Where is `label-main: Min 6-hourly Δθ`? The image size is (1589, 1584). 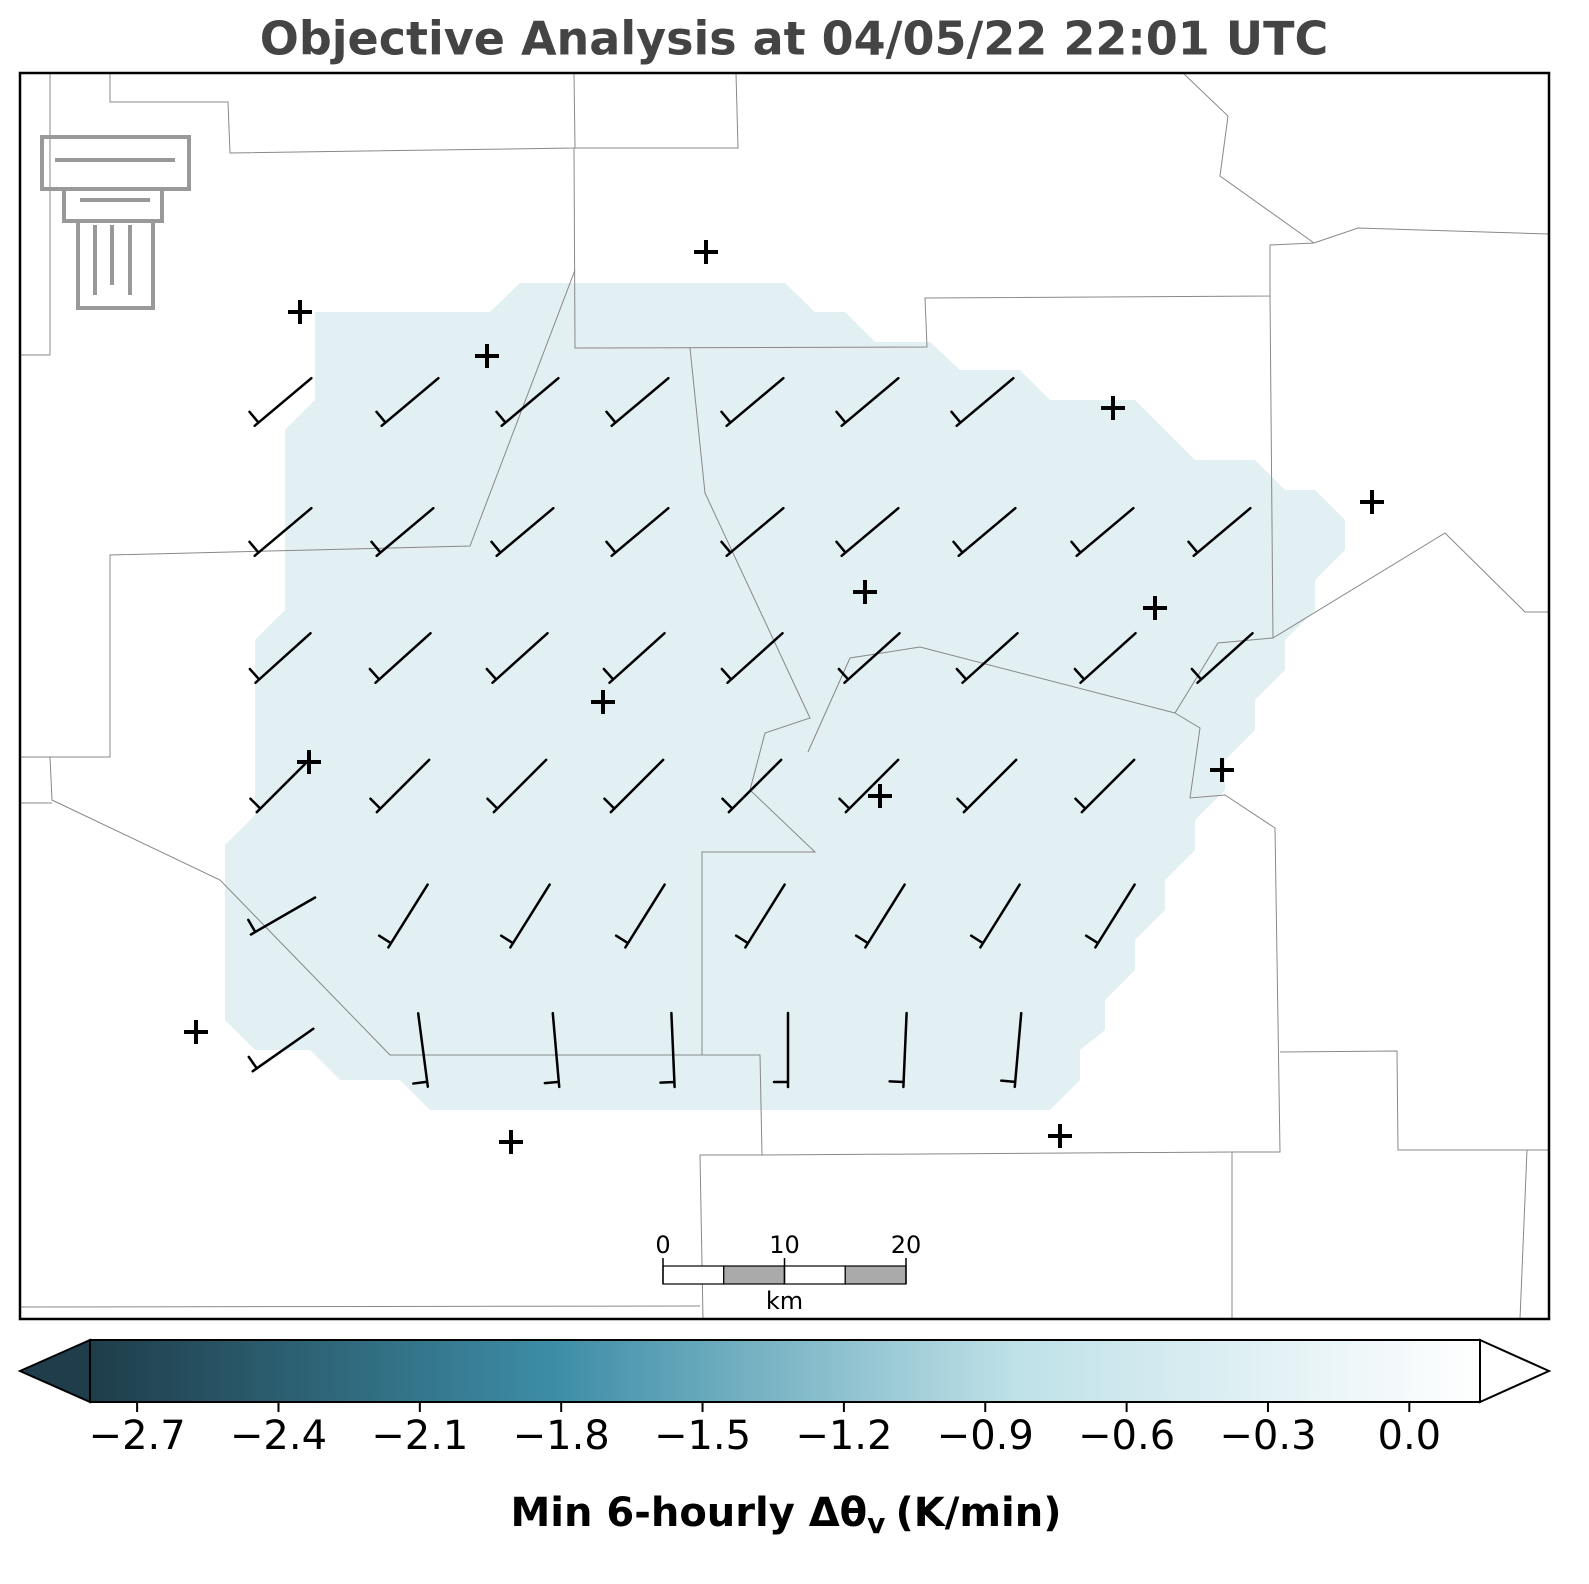
label-main: Min 6-hourly Δθ is located at coordinates (689, 1513).